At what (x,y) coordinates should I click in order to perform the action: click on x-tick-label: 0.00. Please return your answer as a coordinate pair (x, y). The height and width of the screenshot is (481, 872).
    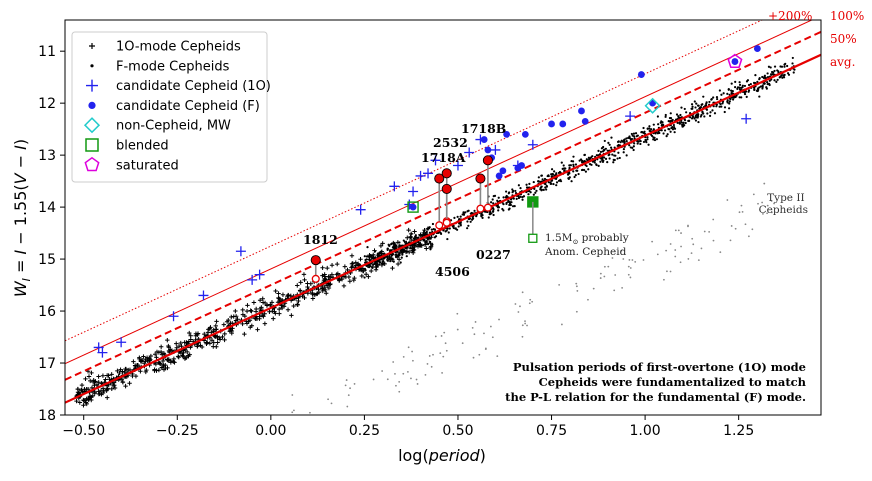
    Looking at the image, I should click on (270, 431).